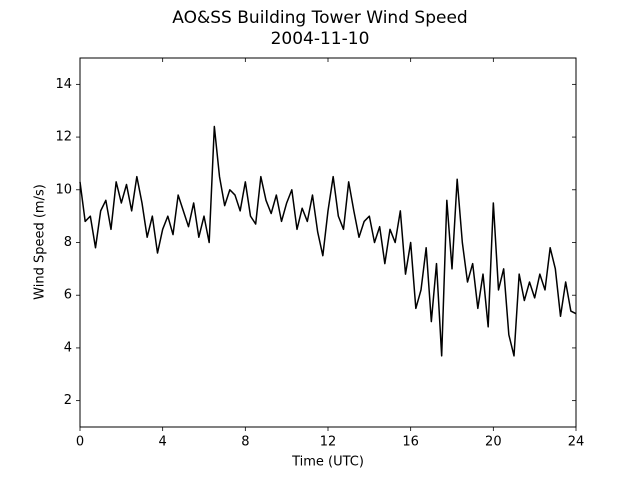 The image size is (640, 480). What do you see at coordinates (63, 189) in the screenshot?
I see `y-tick-label: 10` at bounding box center [63, 189].